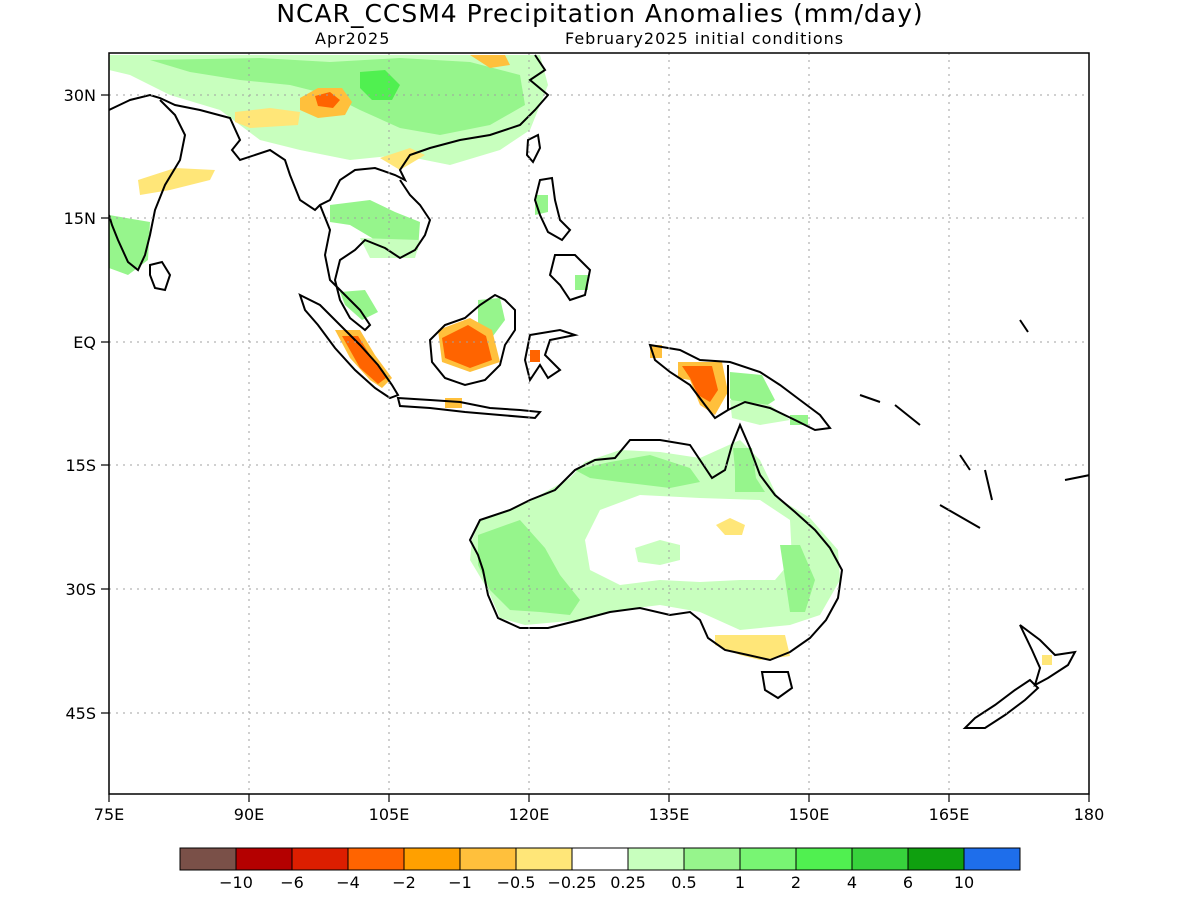 The height and width of the screenshot is (900, 1200). Describe the element at coordinates (740, 882) in the screenshot. I see `colorbar-label: 1` at that location.